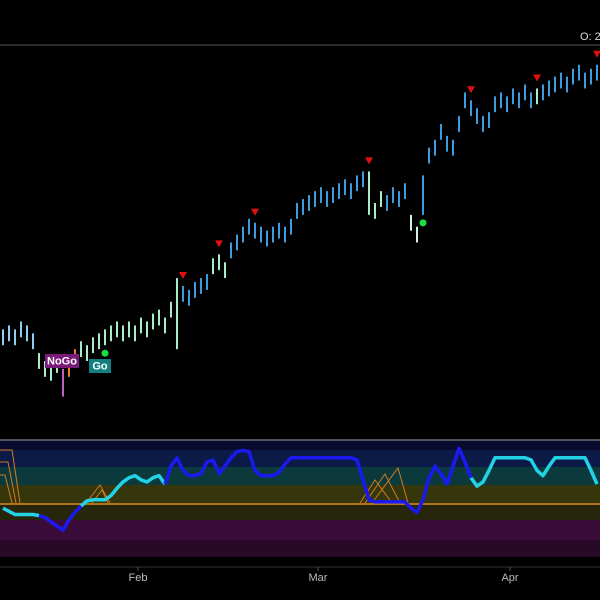 The image size is (600, 600). I want to click on go-badge, so click(100, 366).